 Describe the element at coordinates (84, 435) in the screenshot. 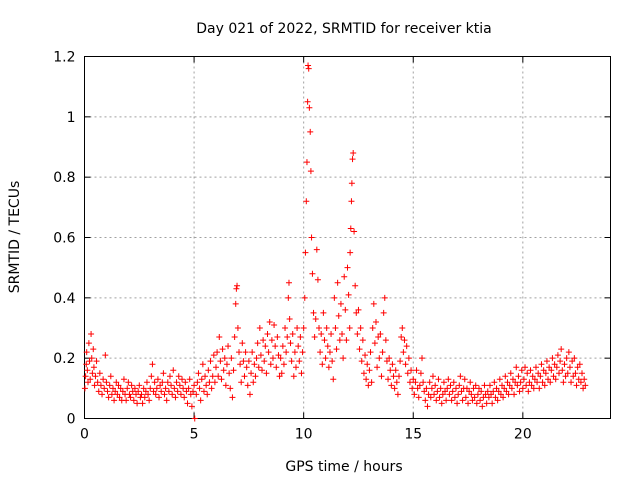

I see `x-tick-label: 0` at that location.